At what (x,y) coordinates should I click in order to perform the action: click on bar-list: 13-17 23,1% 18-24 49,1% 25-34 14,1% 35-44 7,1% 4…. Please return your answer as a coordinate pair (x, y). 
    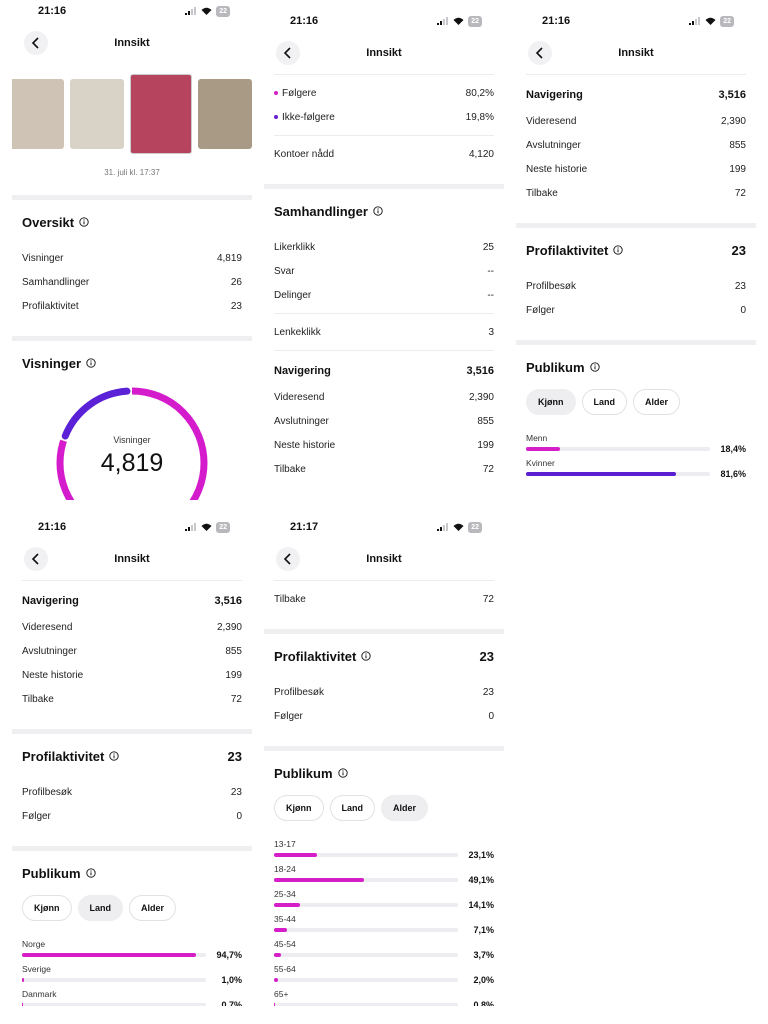
    Looking at the image, I should click on (384, 918).